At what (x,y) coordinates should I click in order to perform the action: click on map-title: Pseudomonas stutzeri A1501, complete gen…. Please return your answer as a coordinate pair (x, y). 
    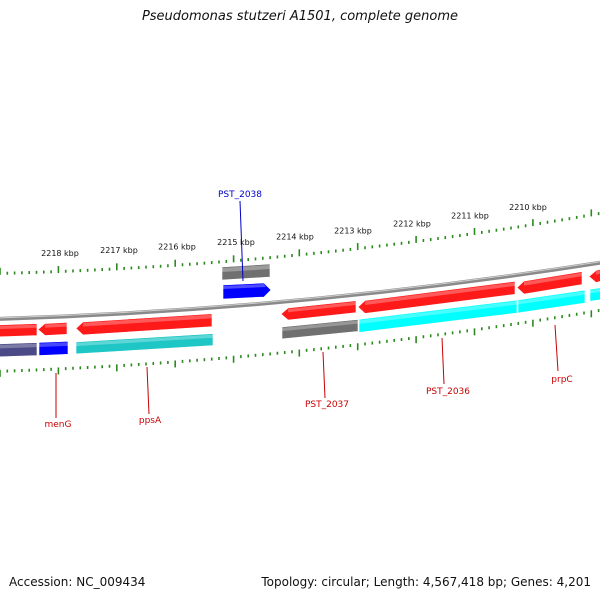
    Looking at the image, I should click on (300, 16).